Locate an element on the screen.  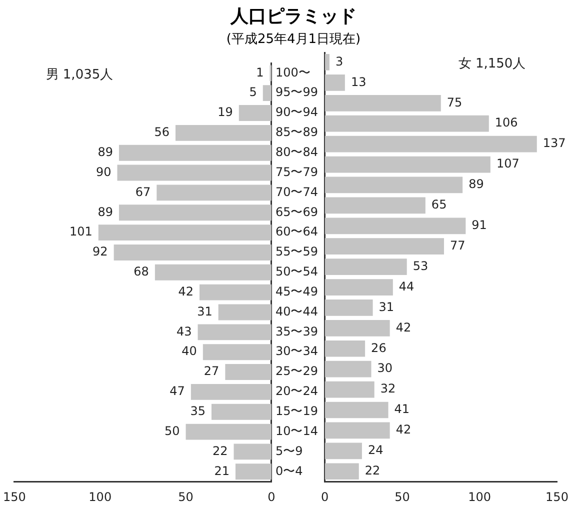
y-tick-label: 65〜69 is located at coordinates (296, 211).